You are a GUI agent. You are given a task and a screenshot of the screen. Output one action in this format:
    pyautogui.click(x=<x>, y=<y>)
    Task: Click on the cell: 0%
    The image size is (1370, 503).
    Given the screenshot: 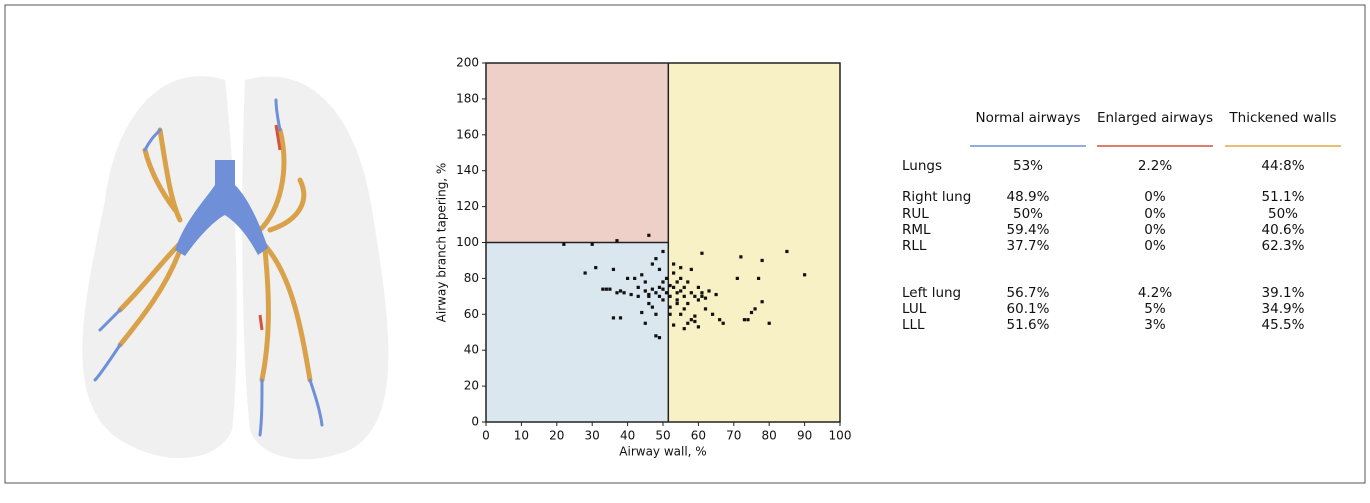 What is the action you would take?
    pyautogui.click(x=1155, y=230)
    